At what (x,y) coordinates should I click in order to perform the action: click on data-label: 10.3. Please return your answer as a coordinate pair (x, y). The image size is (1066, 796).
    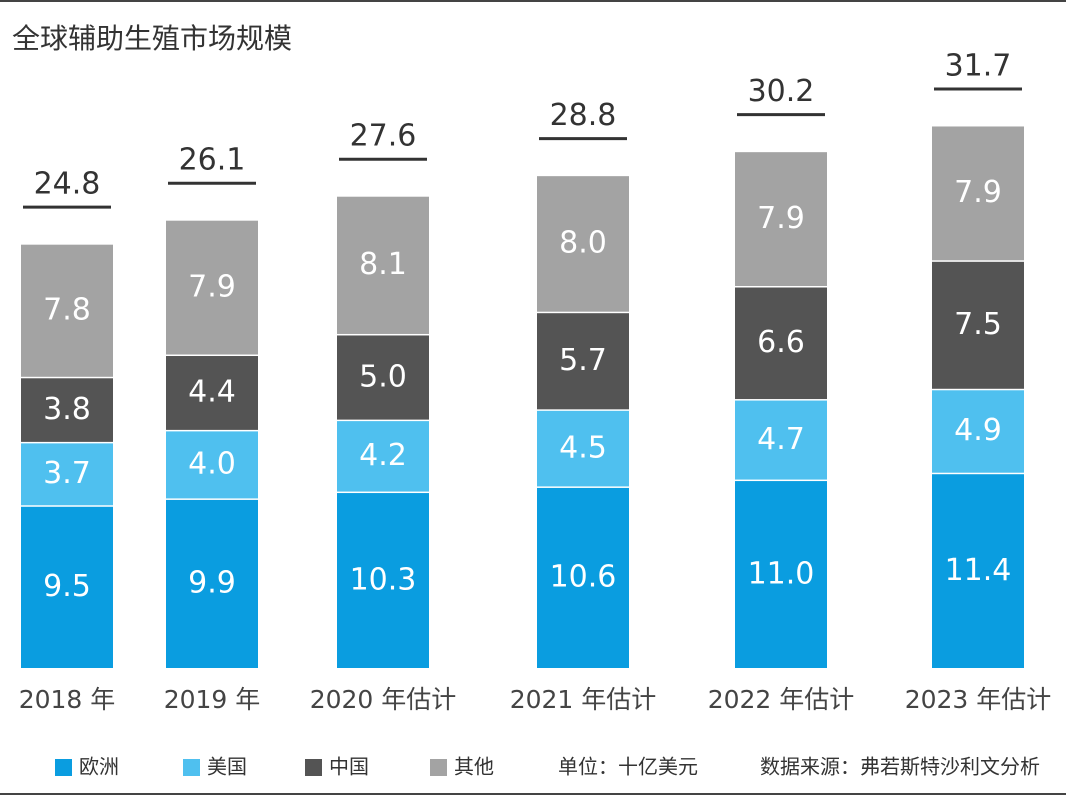
    Looking at the image, I should click on (383, 579).